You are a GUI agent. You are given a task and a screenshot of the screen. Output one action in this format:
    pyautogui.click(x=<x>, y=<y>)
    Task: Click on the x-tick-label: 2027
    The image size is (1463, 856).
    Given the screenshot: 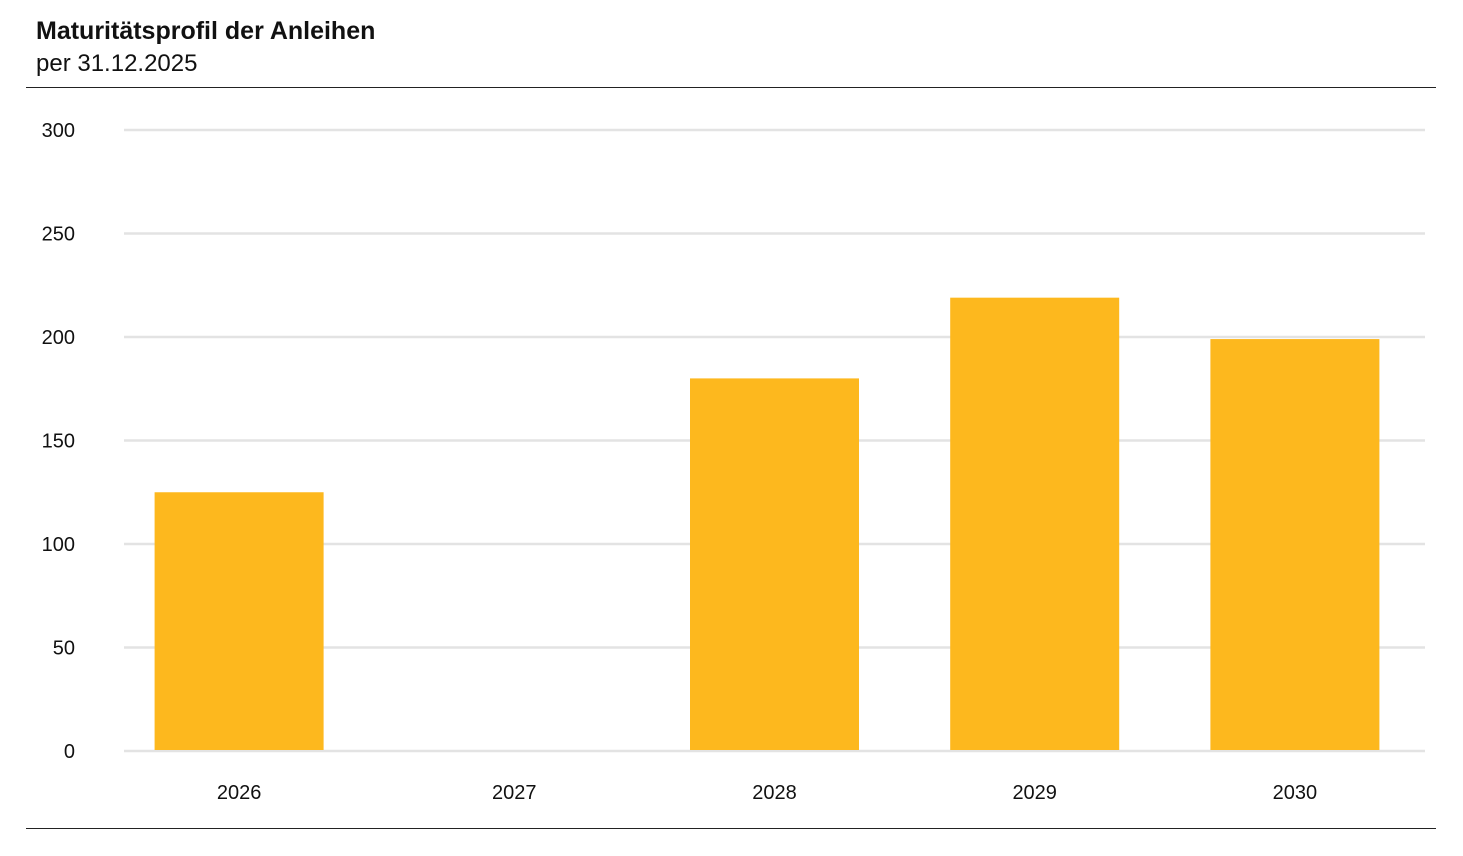 What is the action you would take?
    pyautogui.click(x=514, y=793)
    